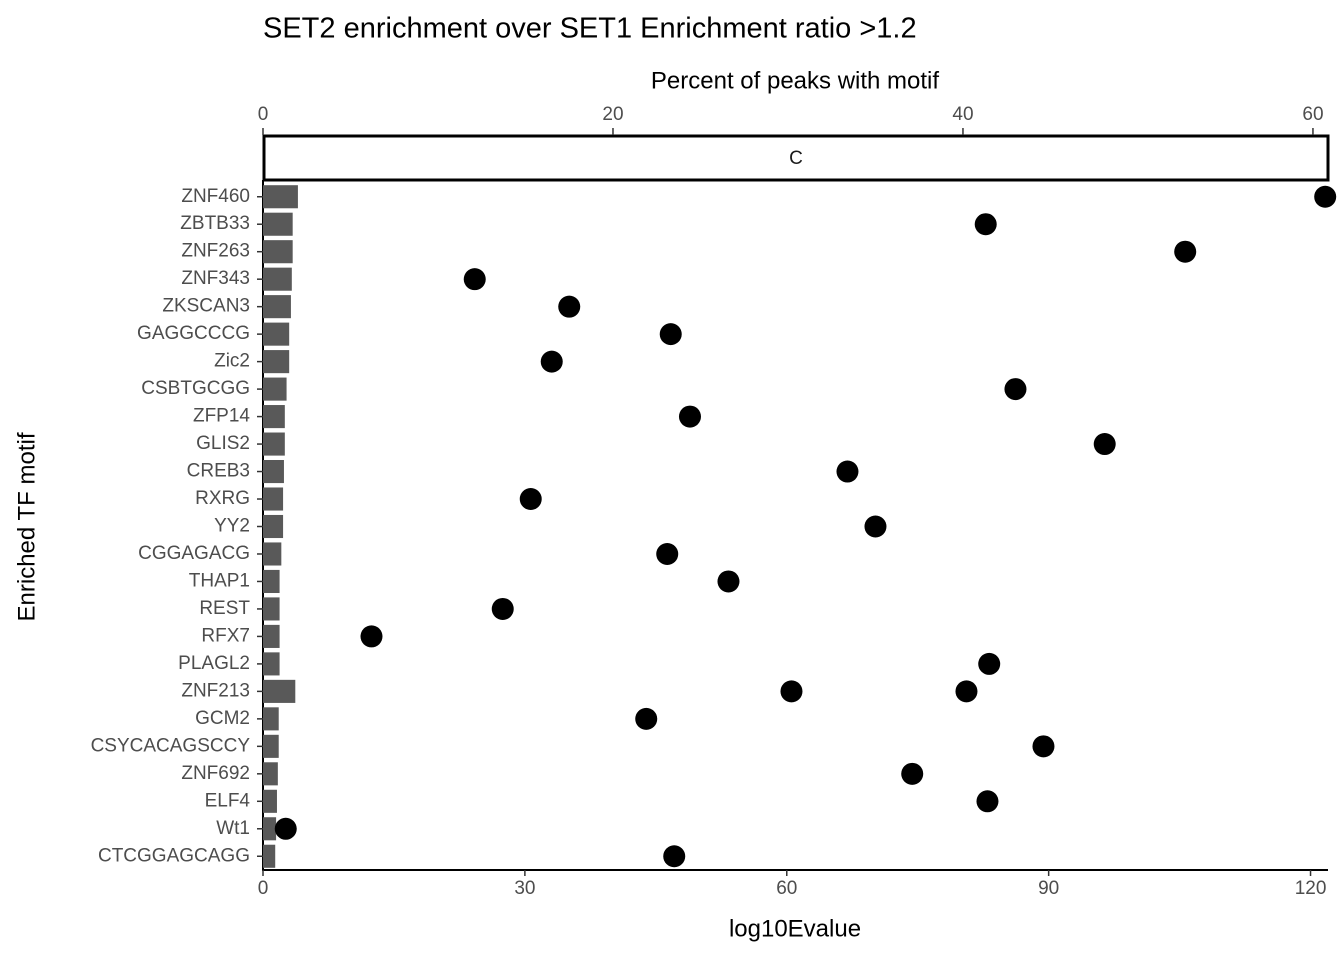  I want to click on facet-label: C, so click(796, 158).